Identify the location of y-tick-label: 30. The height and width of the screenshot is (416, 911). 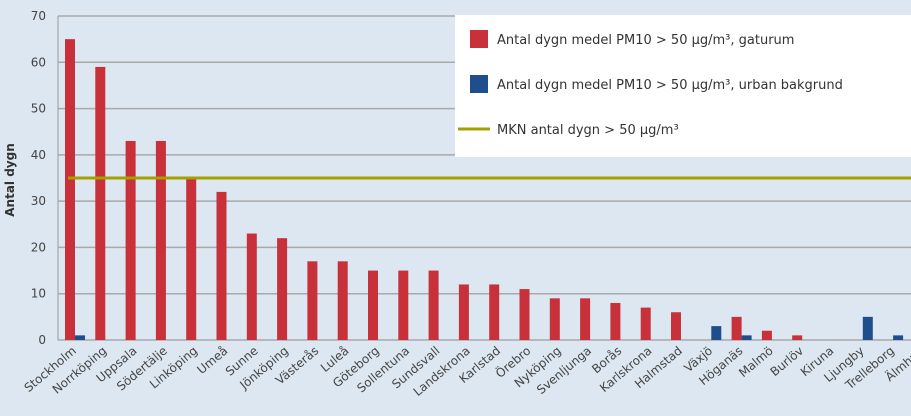
(38, 201).